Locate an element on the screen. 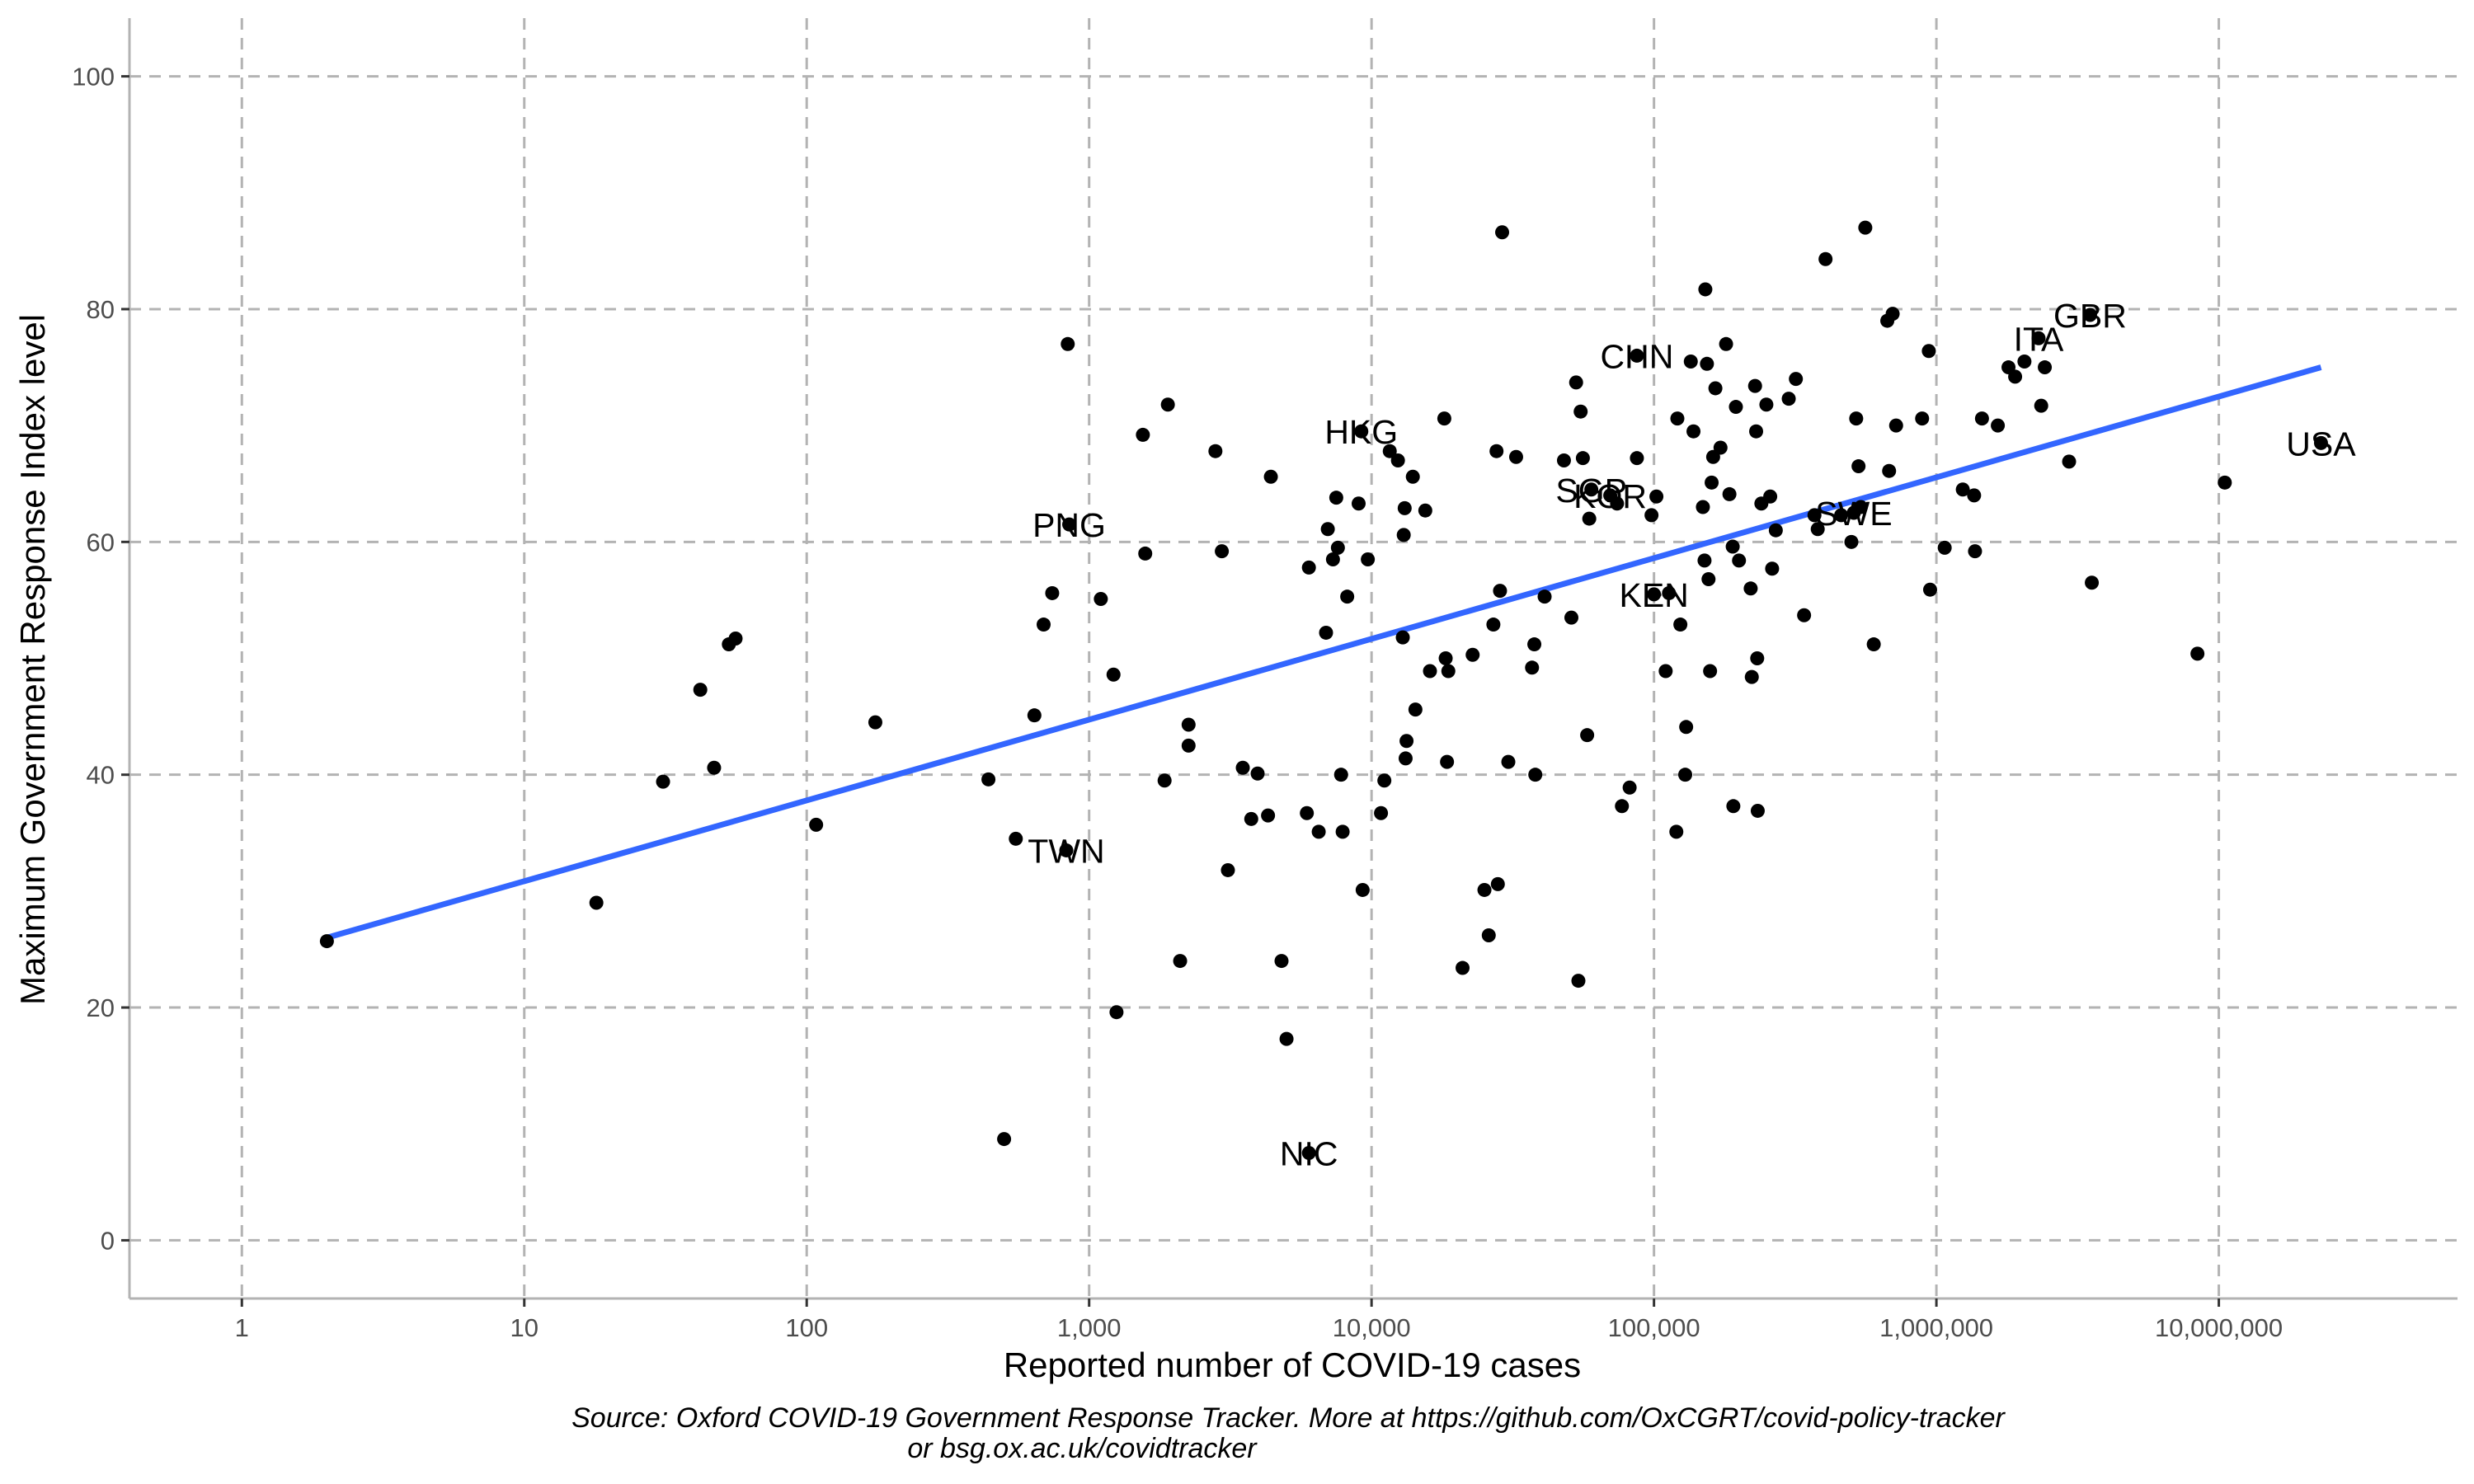 This screenshot has width=2474, height=1484. x-tick-label: 100,000 is located at coordinates (1654, 1327).